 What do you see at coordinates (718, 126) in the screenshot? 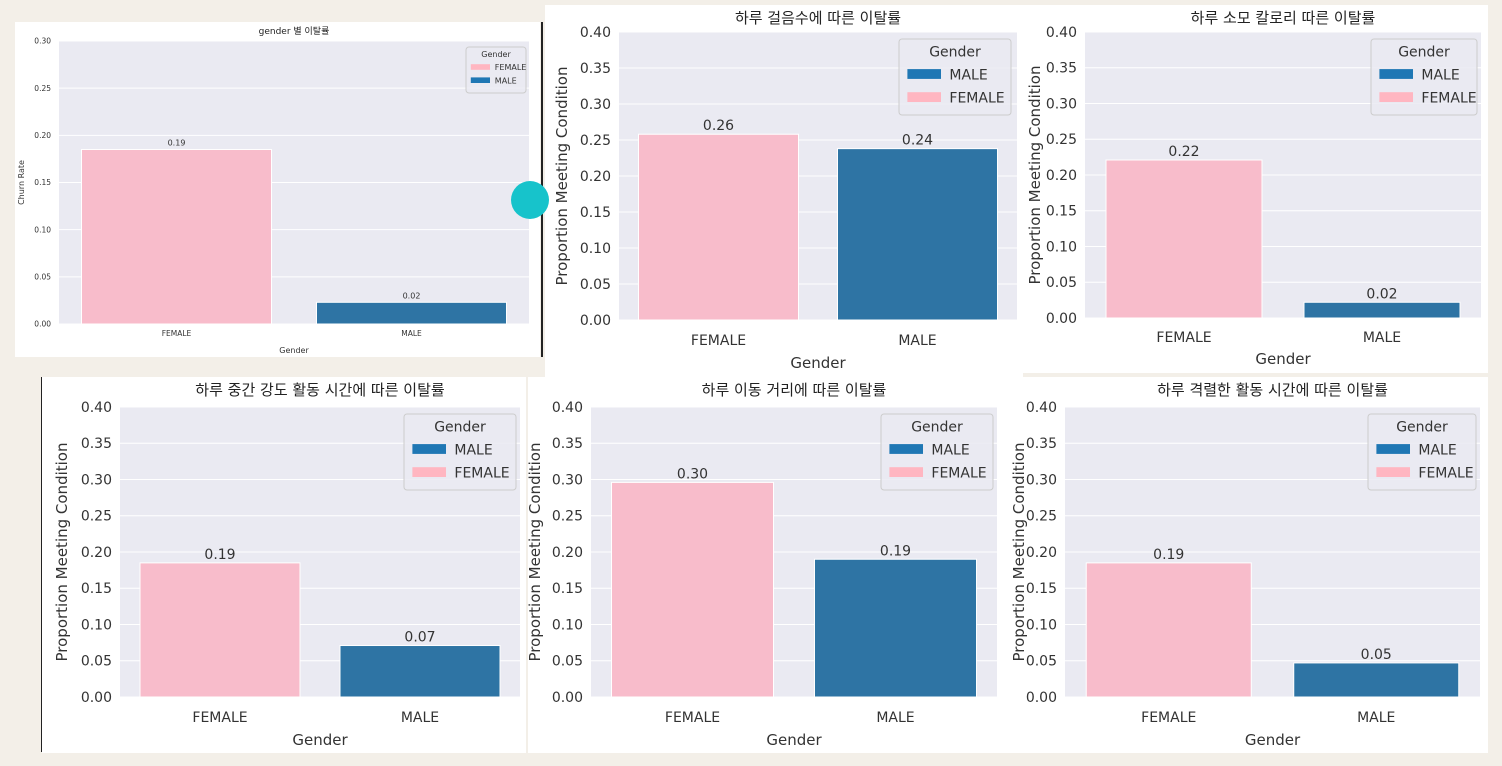
I see `data-label: 0.26` at bounding box center [718, 126].